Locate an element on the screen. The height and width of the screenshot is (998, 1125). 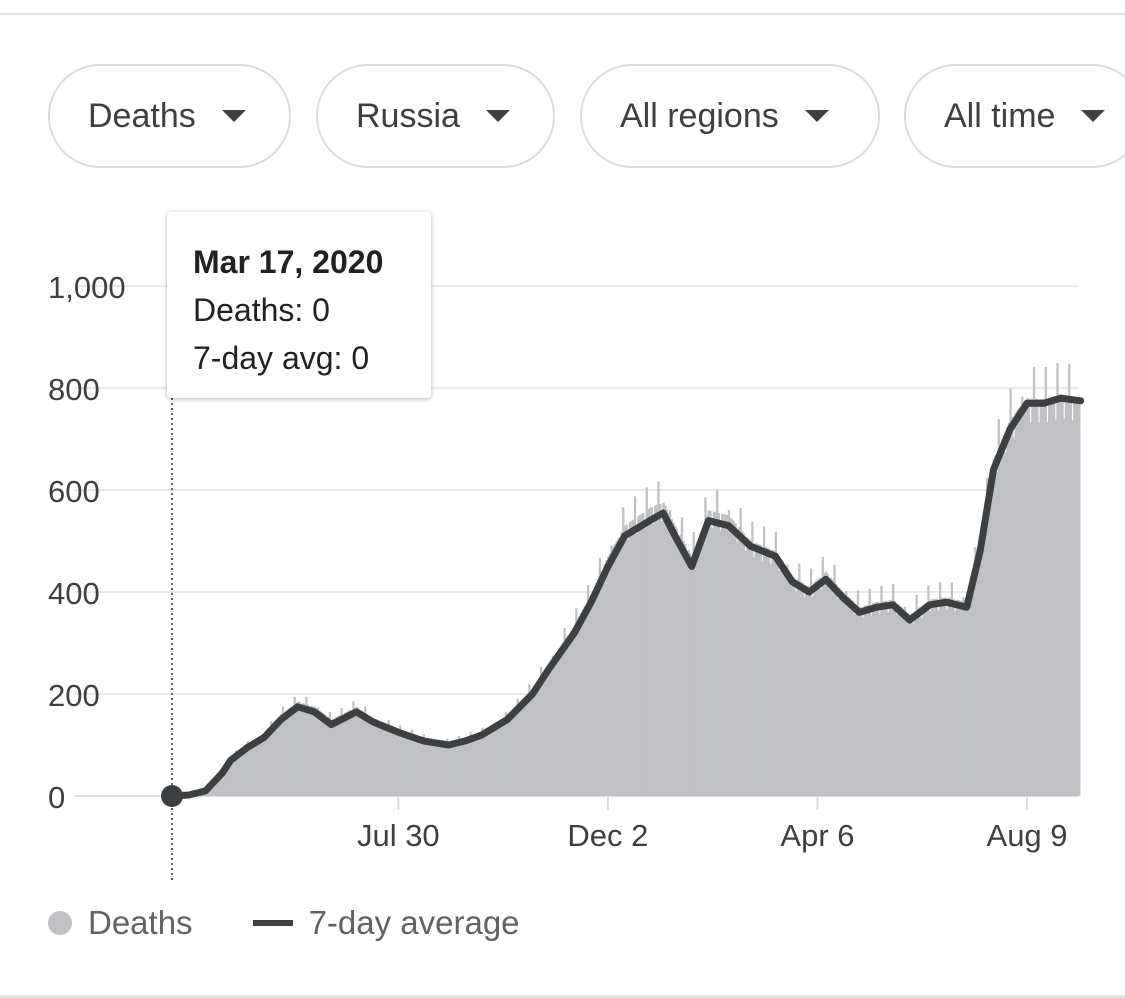
country-dropdown: Russia is located at coordinates (435, 116).